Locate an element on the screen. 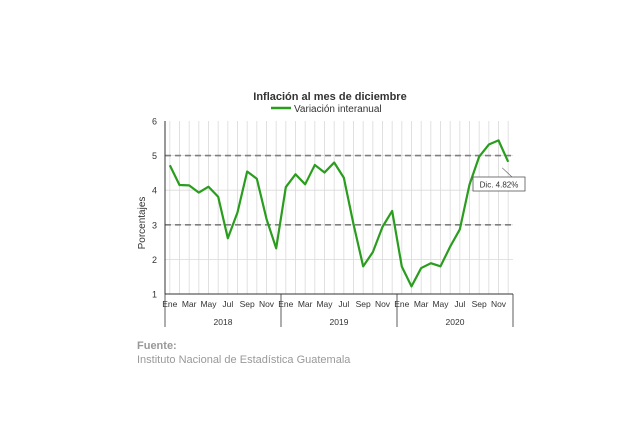  annotation-box is located at coordinates (499, 184).